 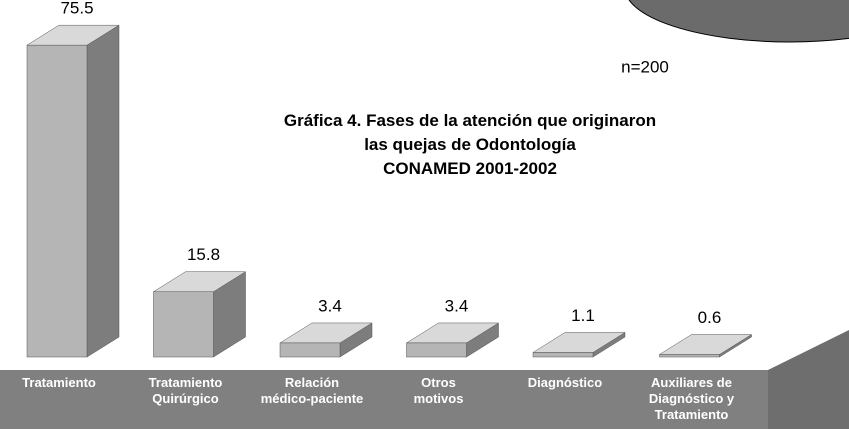 I want to click on x-tick-label: Tratamiento, so click(x=59, y=382).